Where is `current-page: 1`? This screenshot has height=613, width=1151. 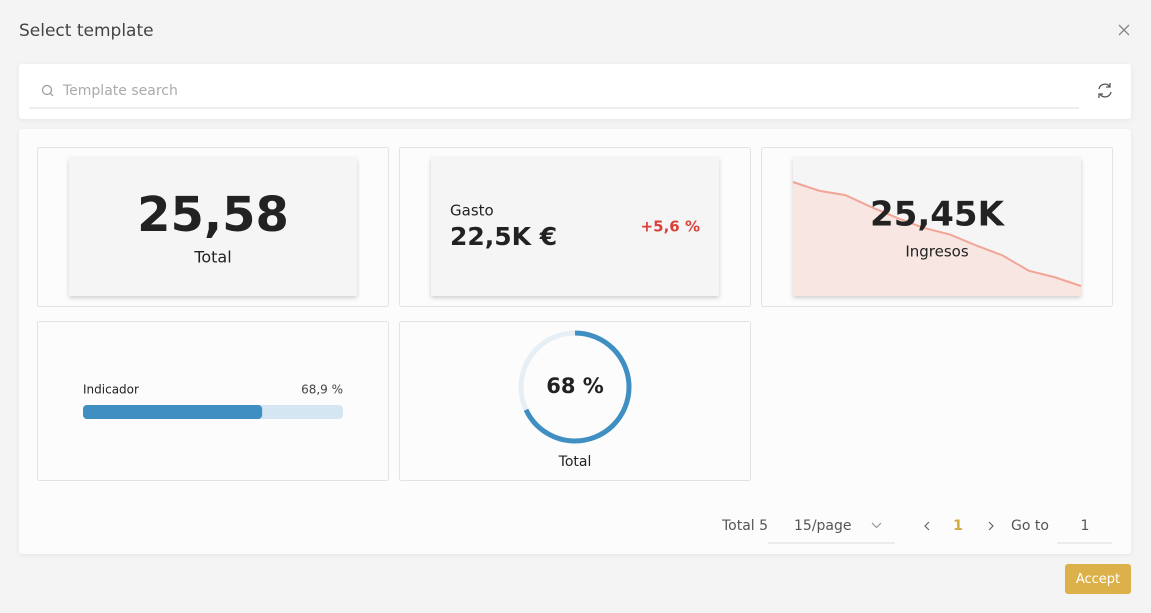 current-page: 1 is located at coordinates (958, 526).